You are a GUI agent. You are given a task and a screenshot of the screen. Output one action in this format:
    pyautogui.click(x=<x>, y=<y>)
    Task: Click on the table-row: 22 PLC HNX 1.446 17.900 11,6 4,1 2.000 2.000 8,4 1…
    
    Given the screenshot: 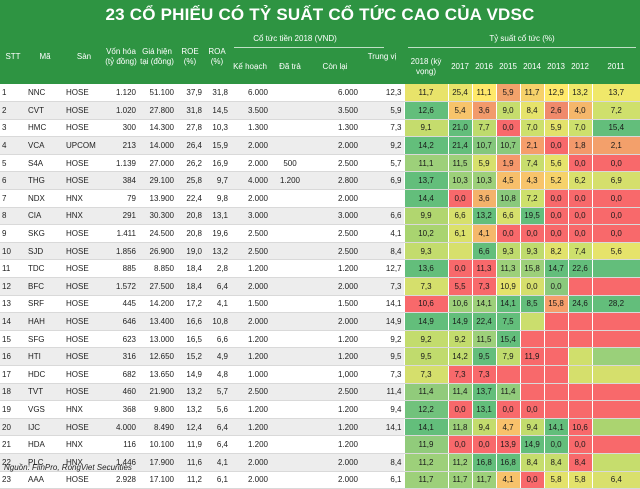 What is the action you would take?
    pyautogui.click(x=320, y=462)
    